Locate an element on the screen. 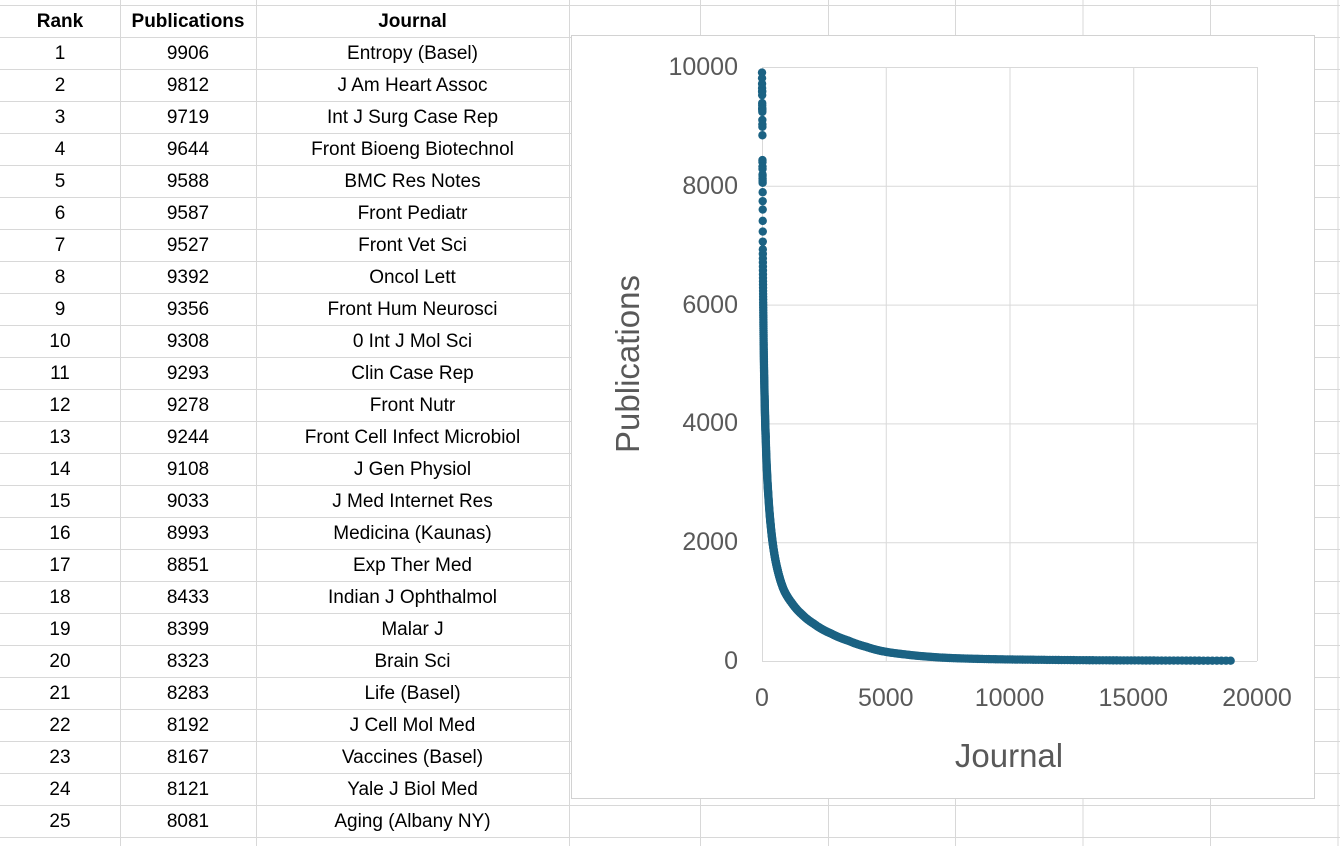 The image size is (1340, 846). cell-publications: 9587 is located at coordinates (188, 213).